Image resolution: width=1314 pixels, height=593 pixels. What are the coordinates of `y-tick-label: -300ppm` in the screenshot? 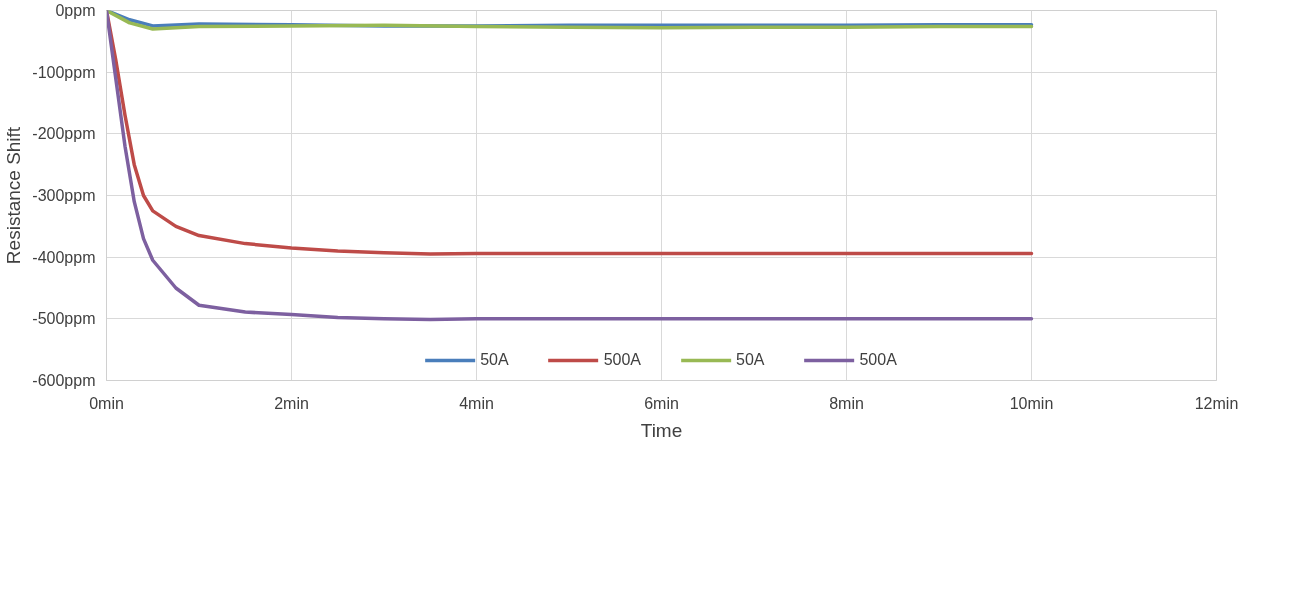 It's located at (64, 195).